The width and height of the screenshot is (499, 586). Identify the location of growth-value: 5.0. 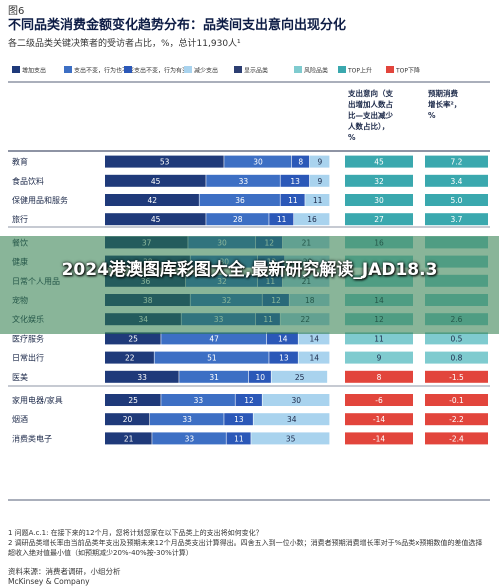
(457, 200).